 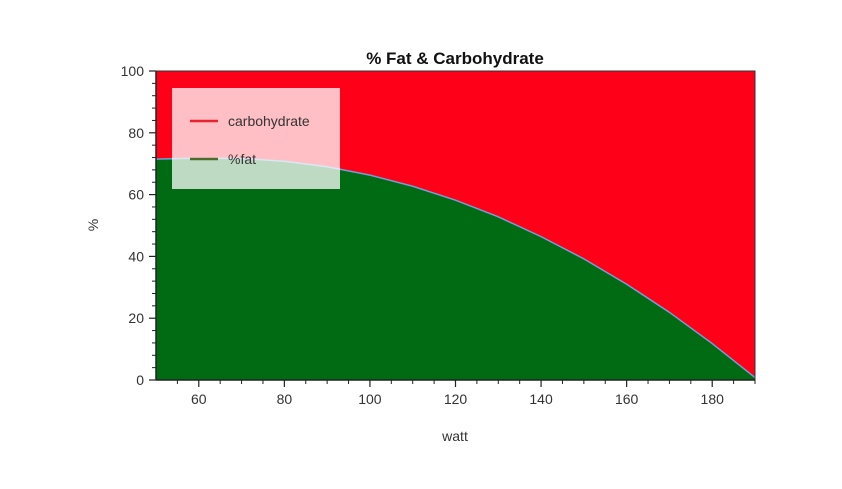 I want to click on x-tick-label: 160, so click(x=627, y=399).